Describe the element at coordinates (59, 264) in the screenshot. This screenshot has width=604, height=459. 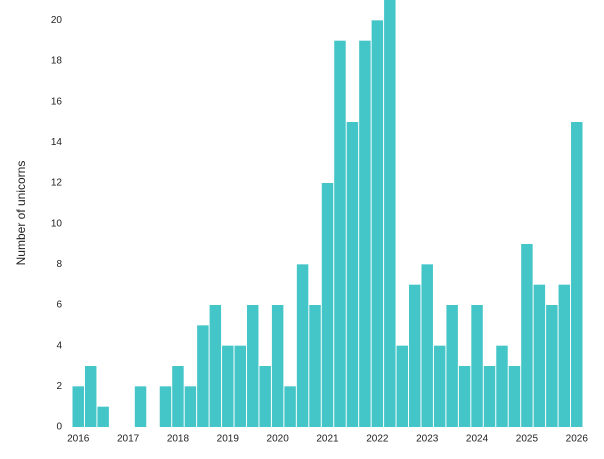
I see `y-tick-label: 8` at that location.